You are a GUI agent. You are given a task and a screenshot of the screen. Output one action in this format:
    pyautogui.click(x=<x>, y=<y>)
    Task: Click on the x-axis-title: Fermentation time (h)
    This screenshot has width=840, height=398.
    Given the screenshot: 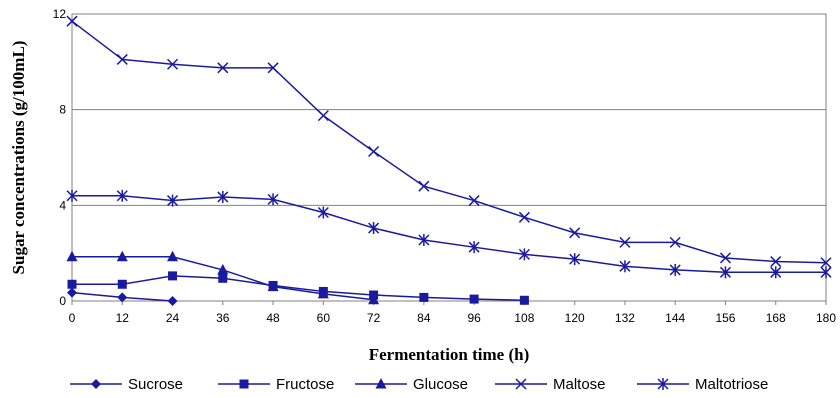 What is the action you would take?
    pyautogui.click(x=449, y=354)
    